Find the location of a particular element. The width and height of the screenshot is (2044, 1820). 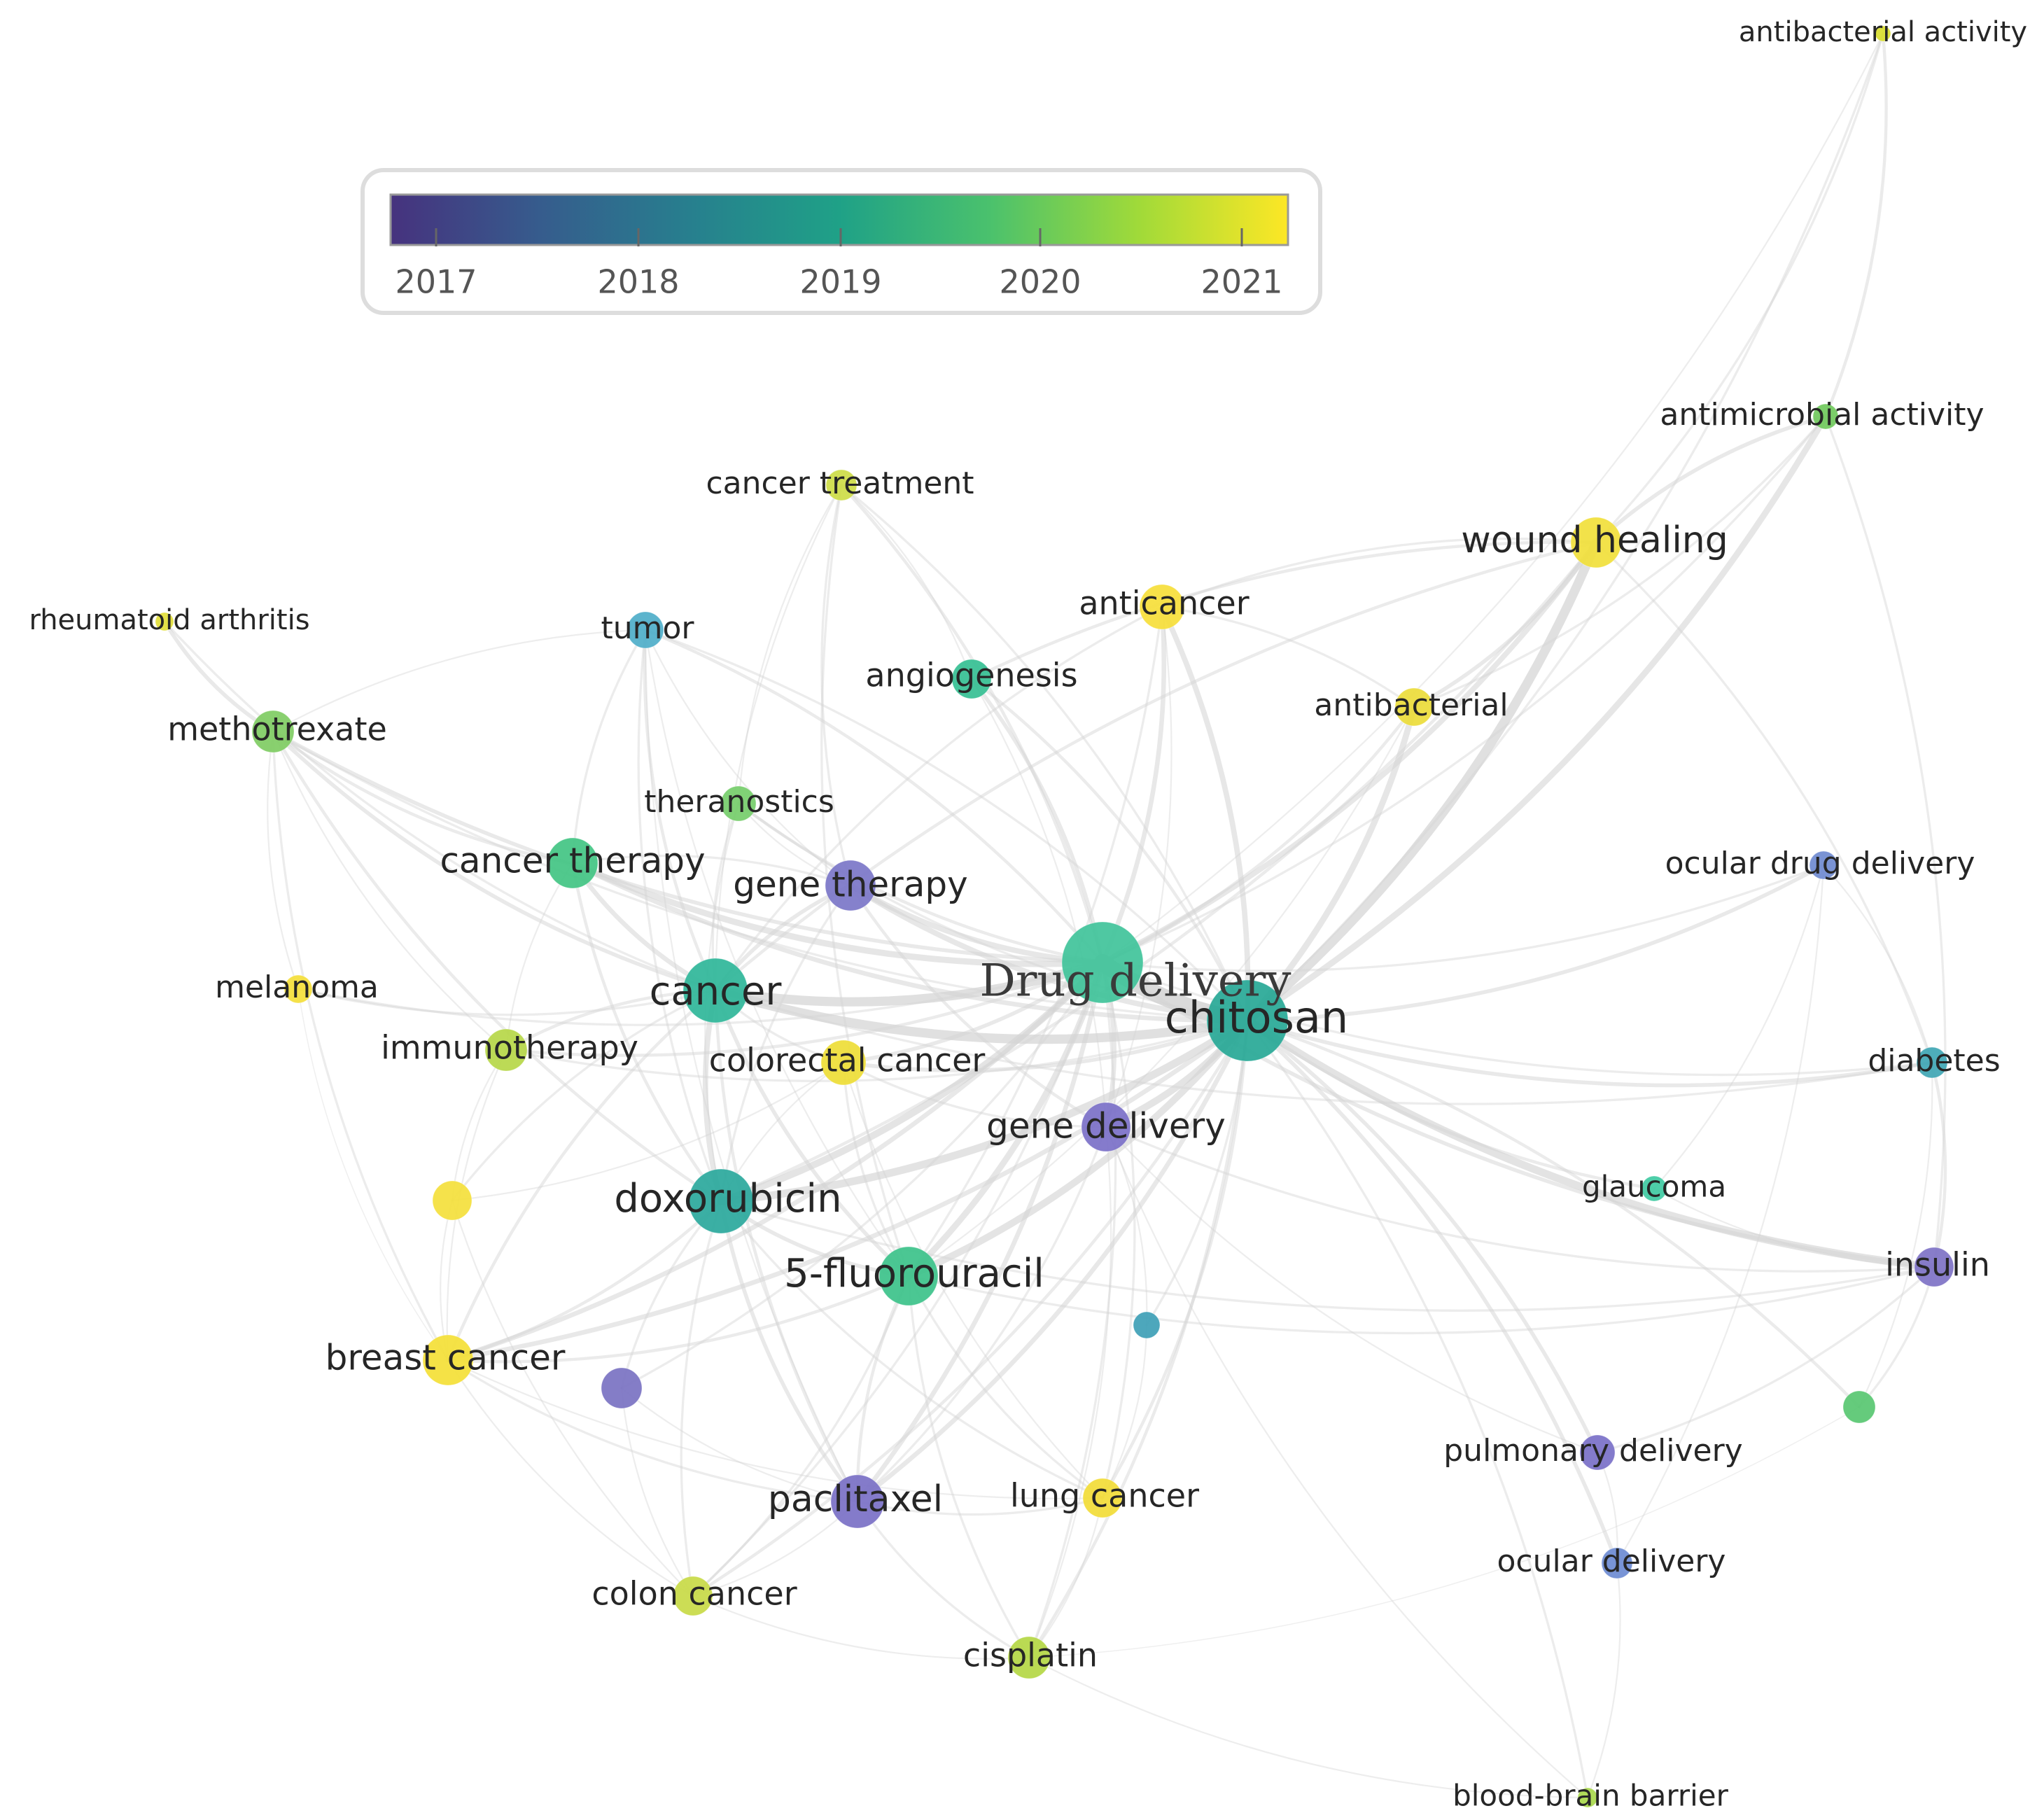

label-chitosan: chitosan is located at coordinates (1256, 1017).